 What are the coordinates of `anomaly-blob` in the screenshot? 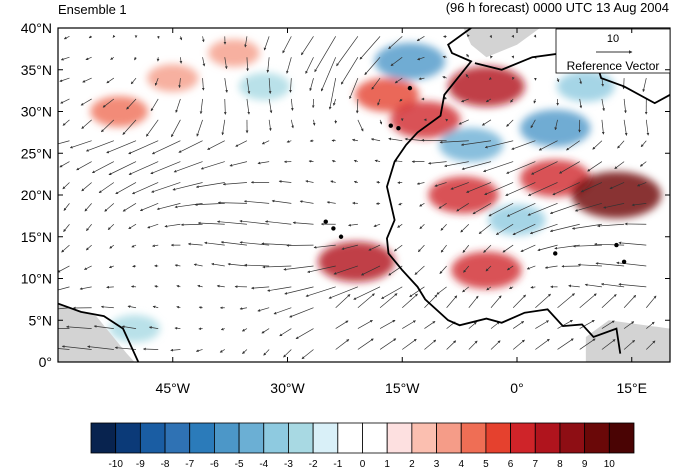 It's located at (410, 61).